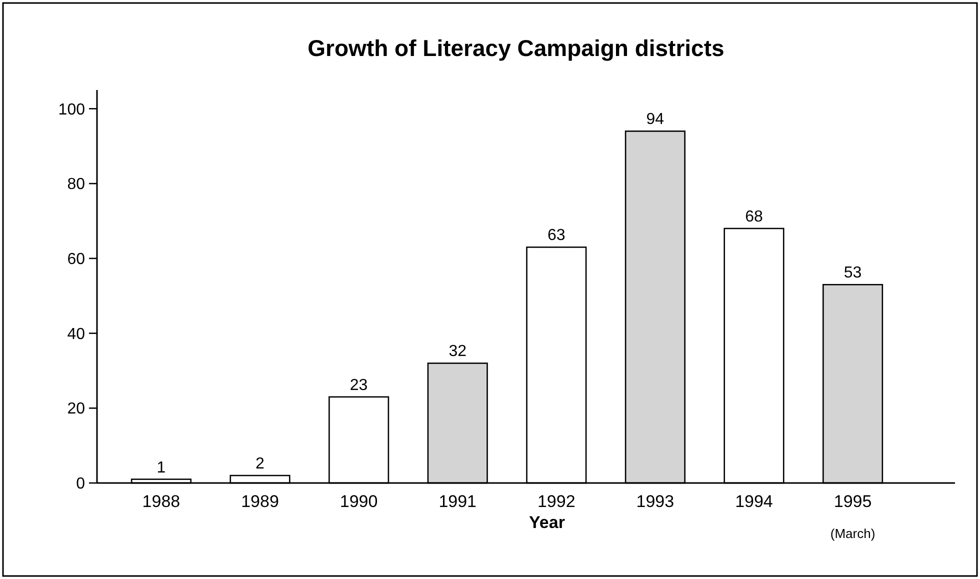  What do you see at coordinates (76, 185) in the screenshot?
I see `y-tick-label: 80` at bounding box center [76, 185].